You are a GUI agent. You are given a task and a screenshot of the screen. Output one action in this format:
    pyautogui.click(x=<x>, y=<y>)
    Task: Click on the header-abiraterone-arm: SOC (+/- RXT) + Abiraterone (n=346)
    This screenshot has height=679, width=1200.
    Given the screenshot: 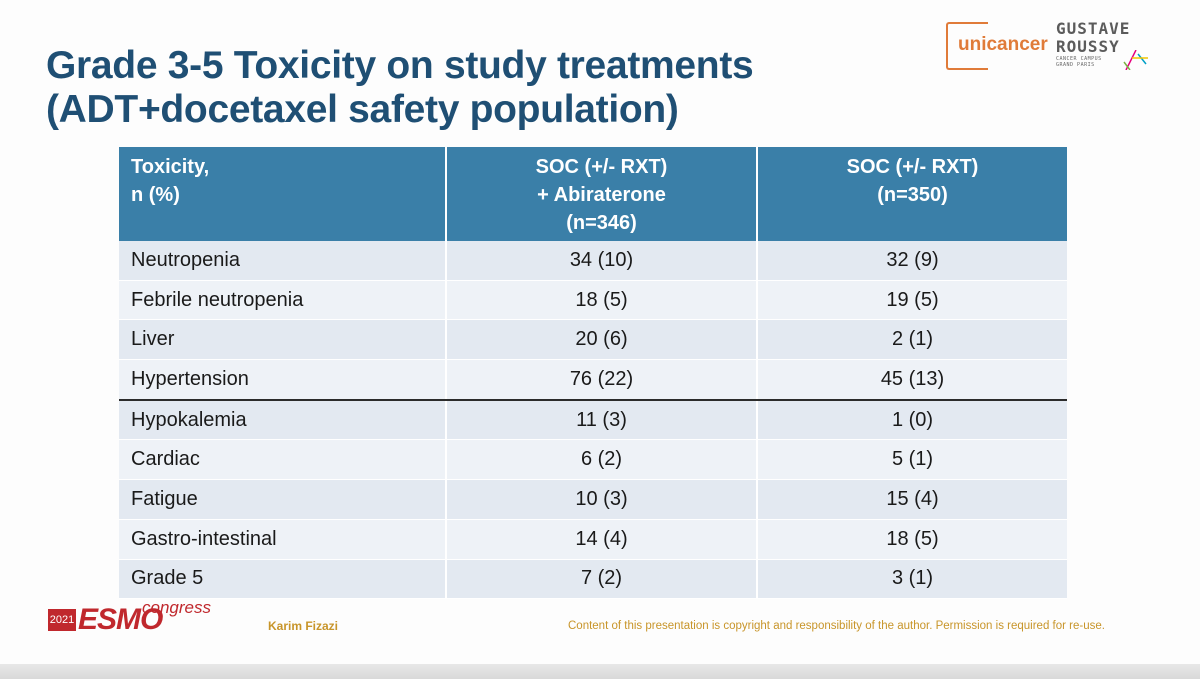 What is the action you would take?
    pyautogui.click(x=602, y=194)
    